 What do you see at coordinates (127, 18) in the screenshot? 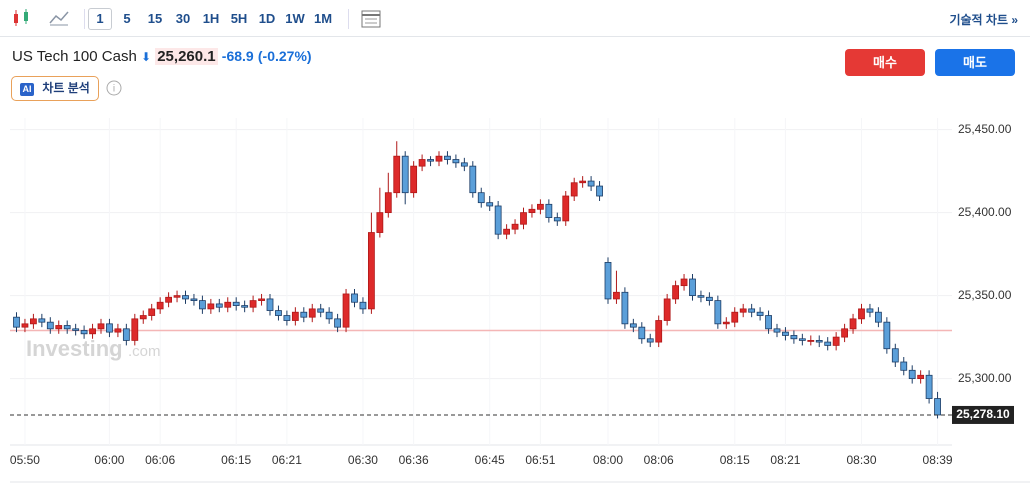
I see `interval-button: 5` at bounding box center [127, 18].